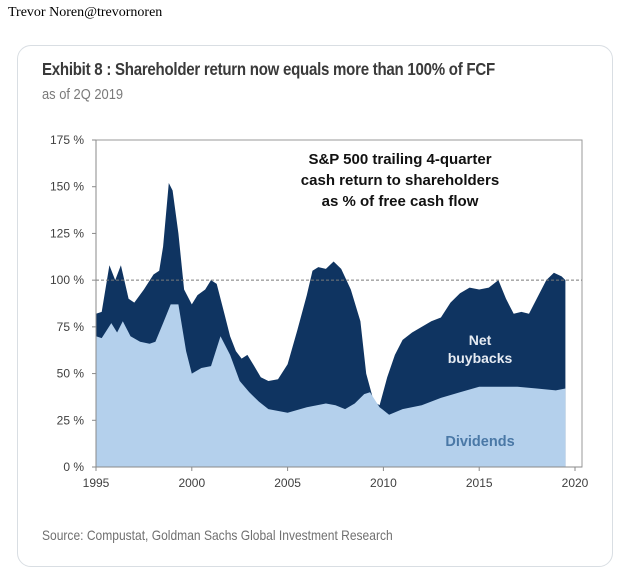 The height and width of the screenshot is (573, 625). I want to click on x-tick-label: 1995, so click(96, 483).